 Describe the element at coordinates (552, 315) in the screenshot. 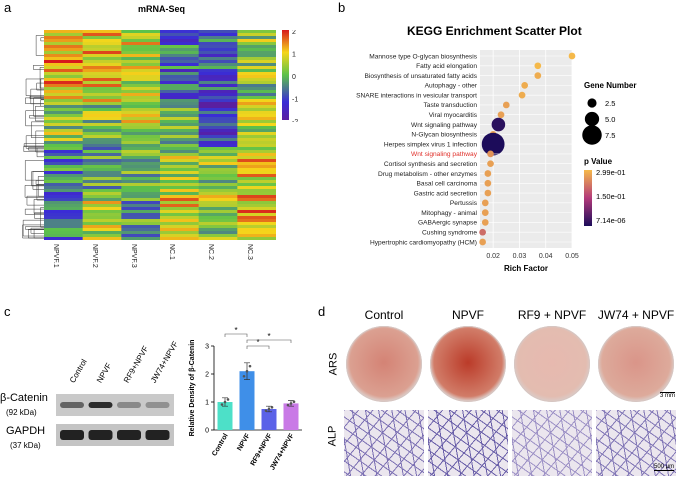

I see `stain-group-label: RF9 + NPVF` at that location.